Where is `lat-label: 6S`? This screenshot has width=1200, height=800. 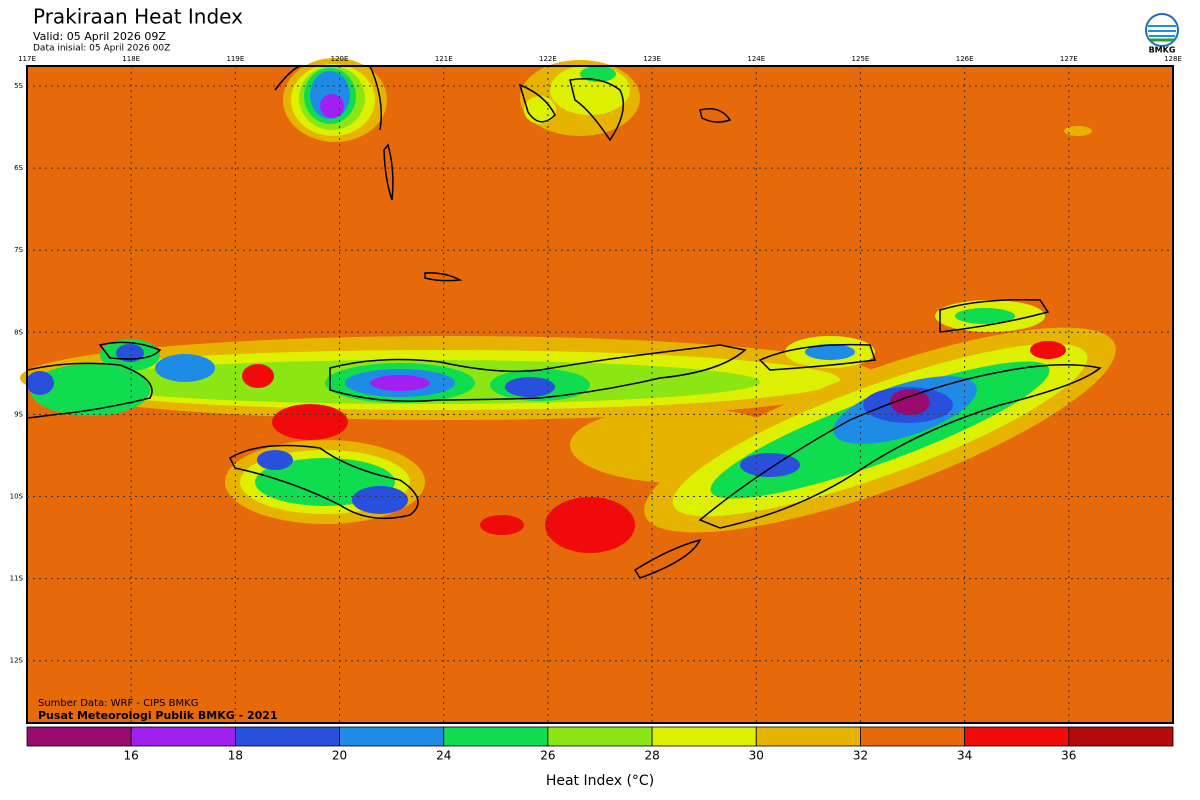
lat-label: 6S is located at coordinates (18, 168).